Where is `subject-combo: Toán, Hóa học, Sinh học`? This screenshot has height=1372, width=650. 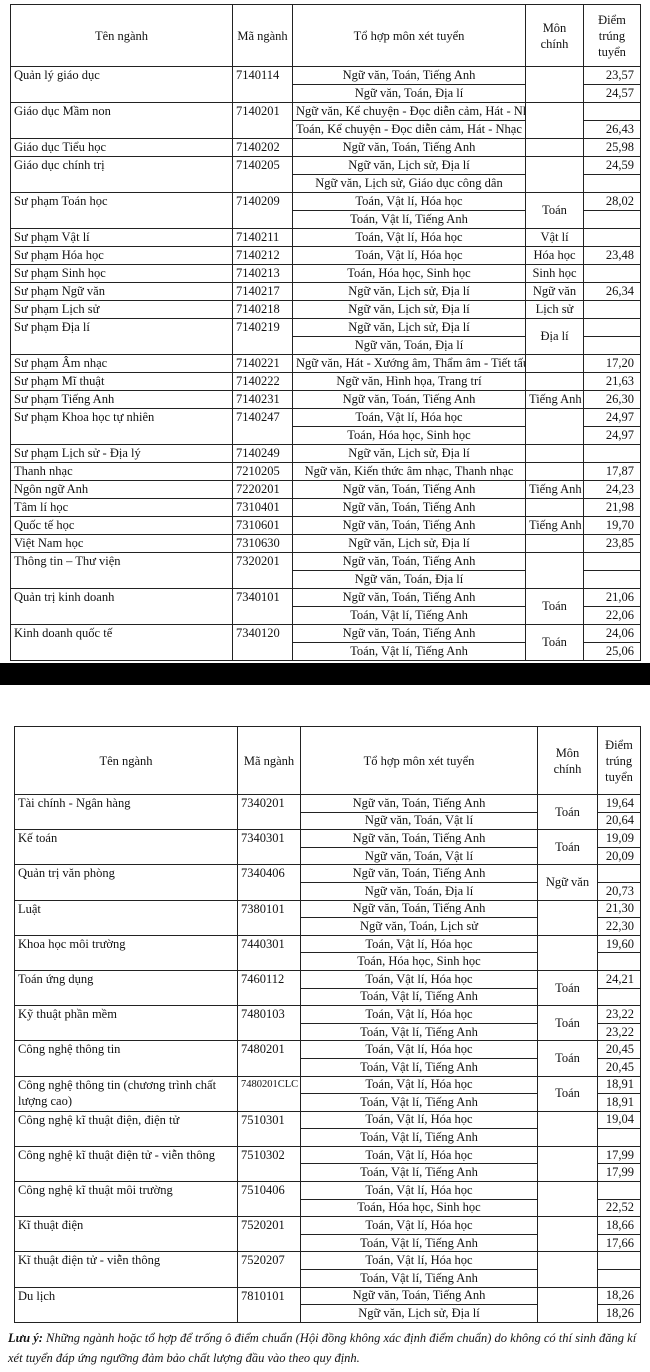
subject-combo: Toán, Hóa học, Sinh học is located at coordinates (419, 961).